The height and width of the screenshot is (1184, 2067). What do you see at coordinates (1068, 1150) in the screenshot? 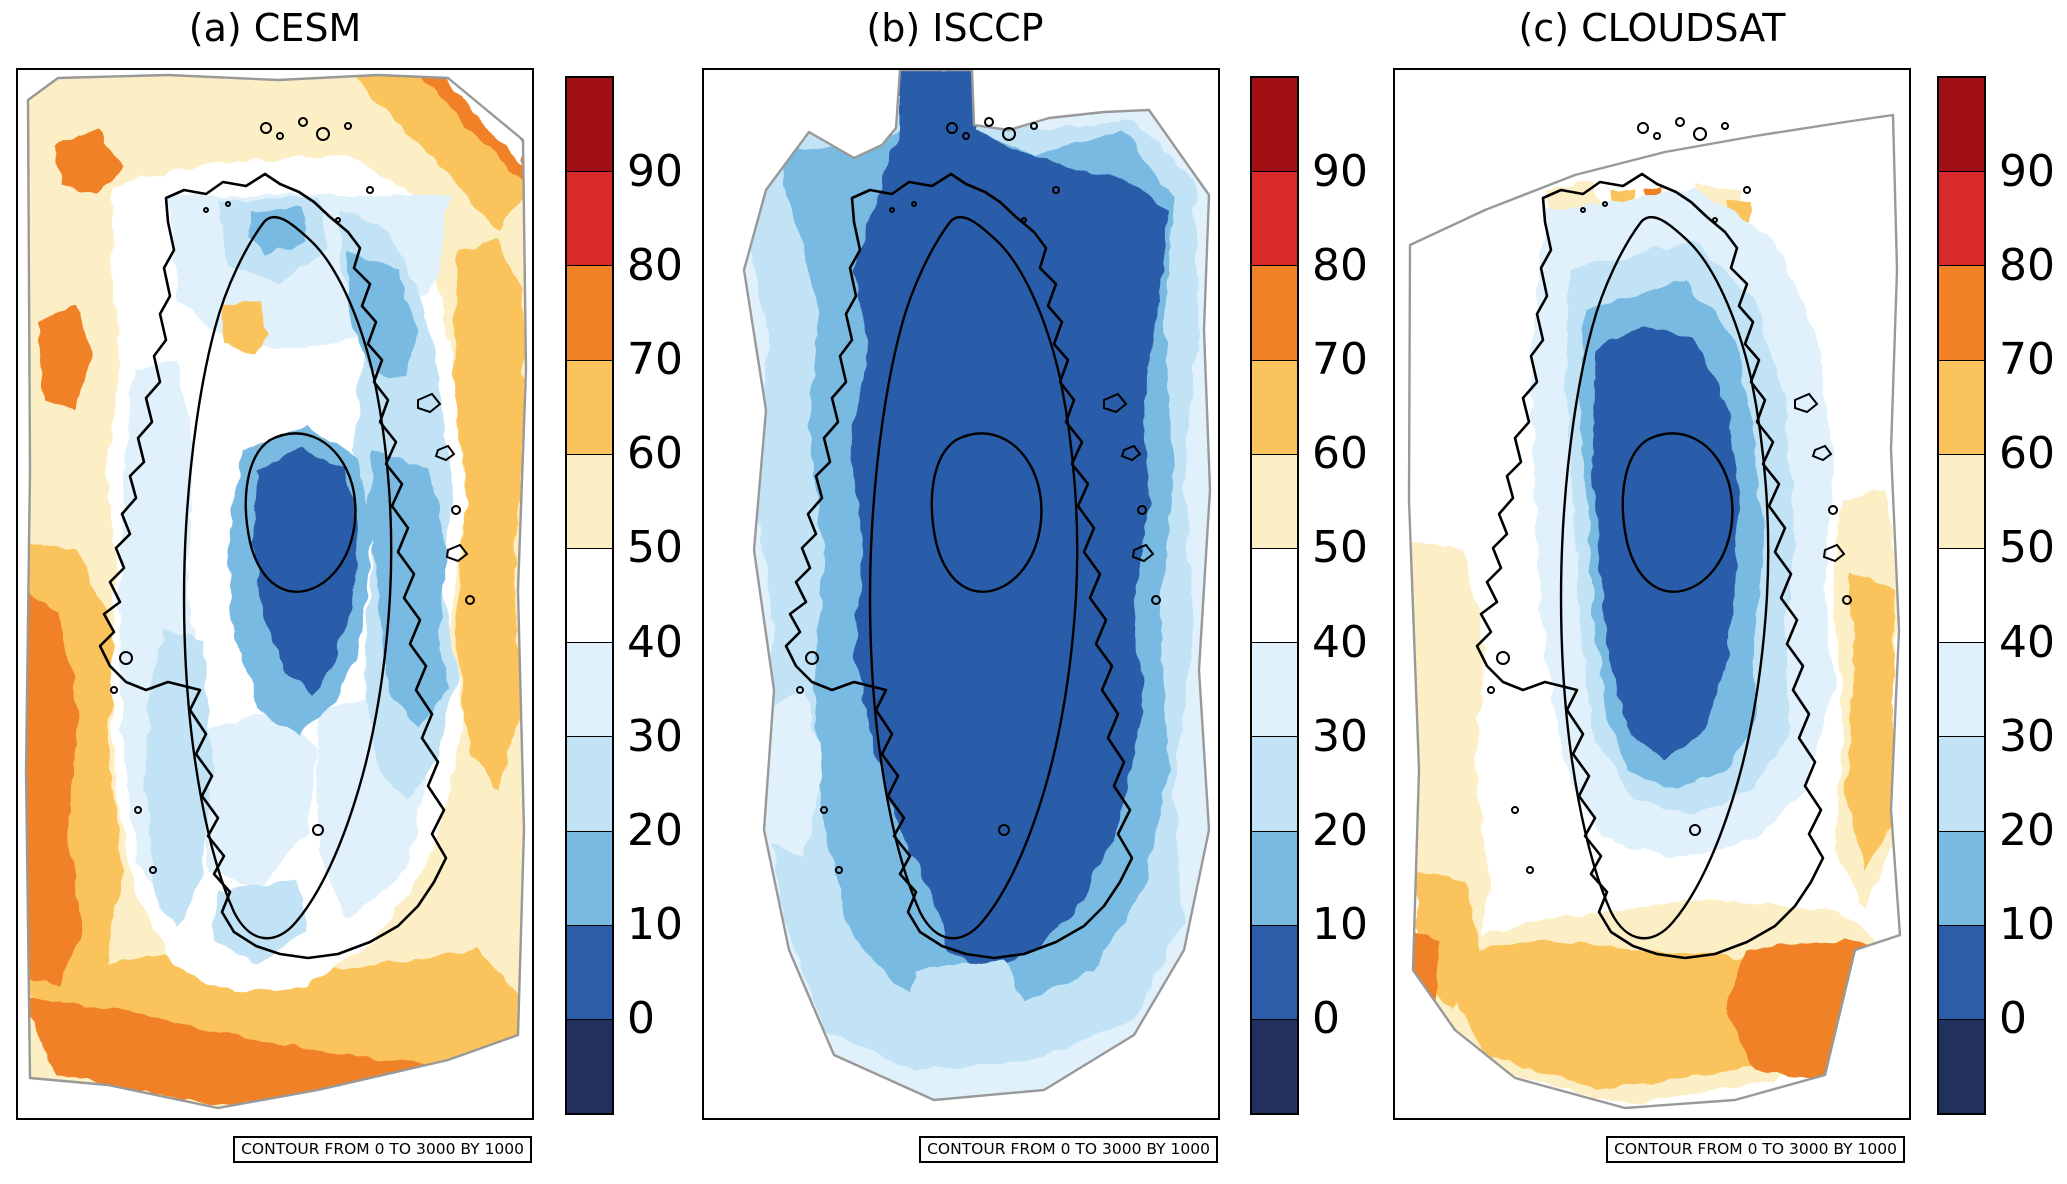
I see `contour-note-isccp: CONTOUR FROM 0 TO 3000 BY 1000` at bounding box center [1068, 1150].